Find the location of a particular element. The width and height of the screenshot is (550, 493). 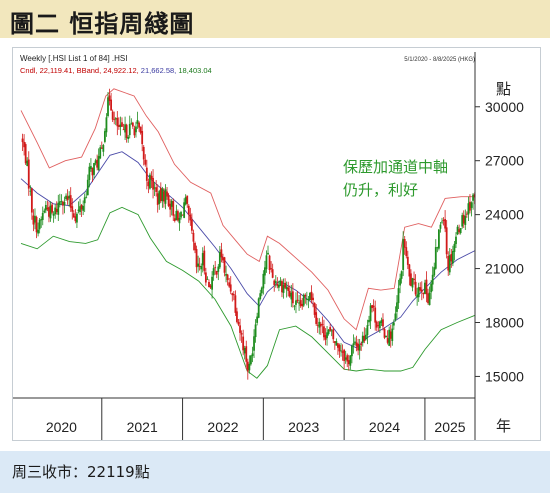

closing-price-note: 周三收市：22119點 is located at coordinates (81, 472).